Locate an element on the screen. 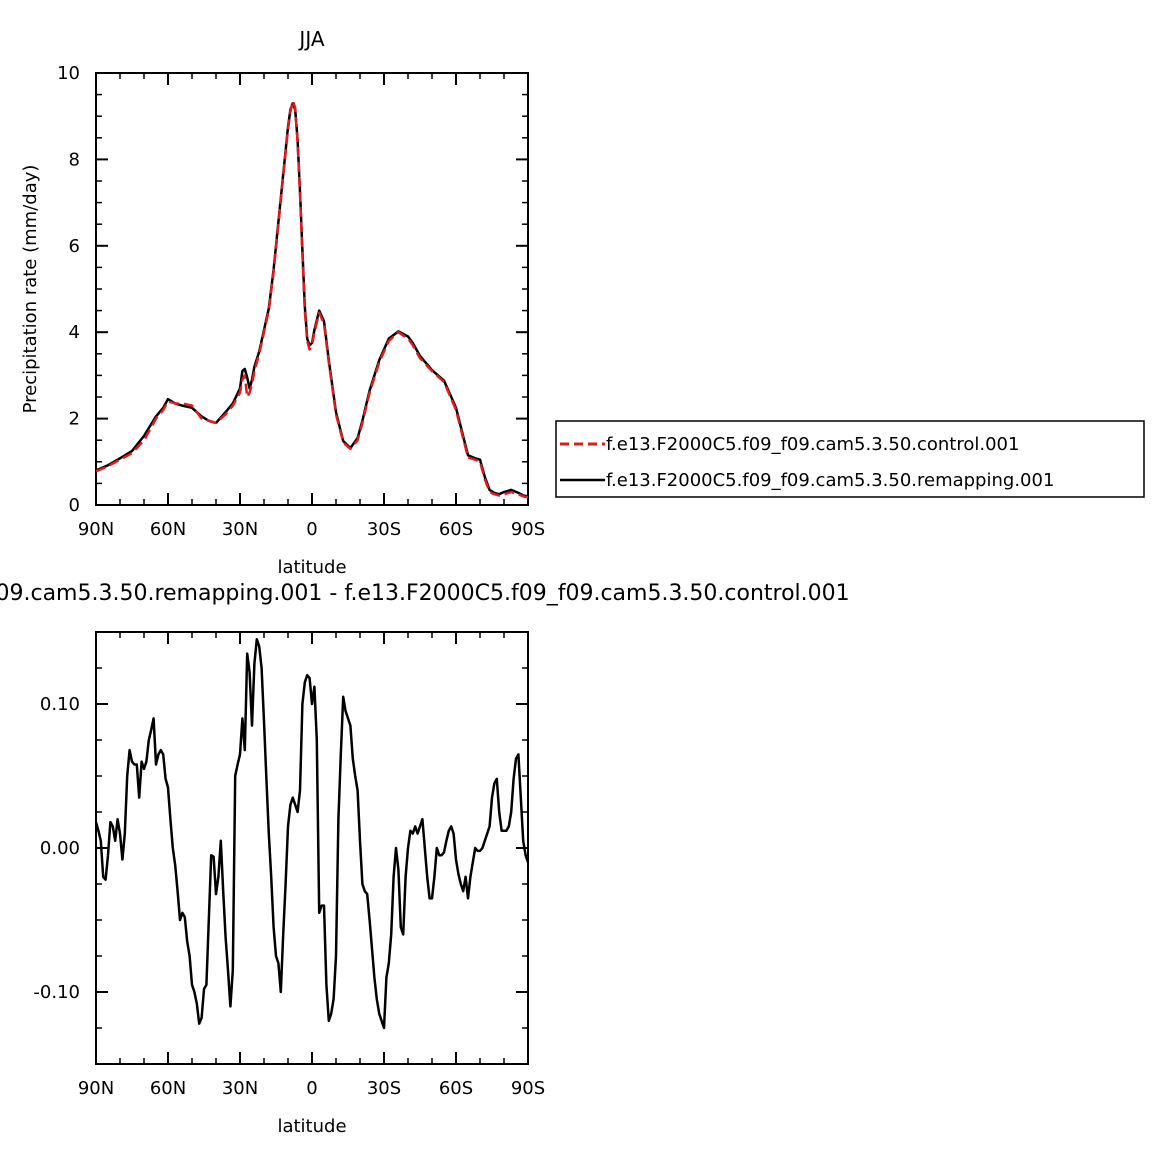 This screenshot has height=1158, width=1160. legend-box is located at coordinates (850, 459).